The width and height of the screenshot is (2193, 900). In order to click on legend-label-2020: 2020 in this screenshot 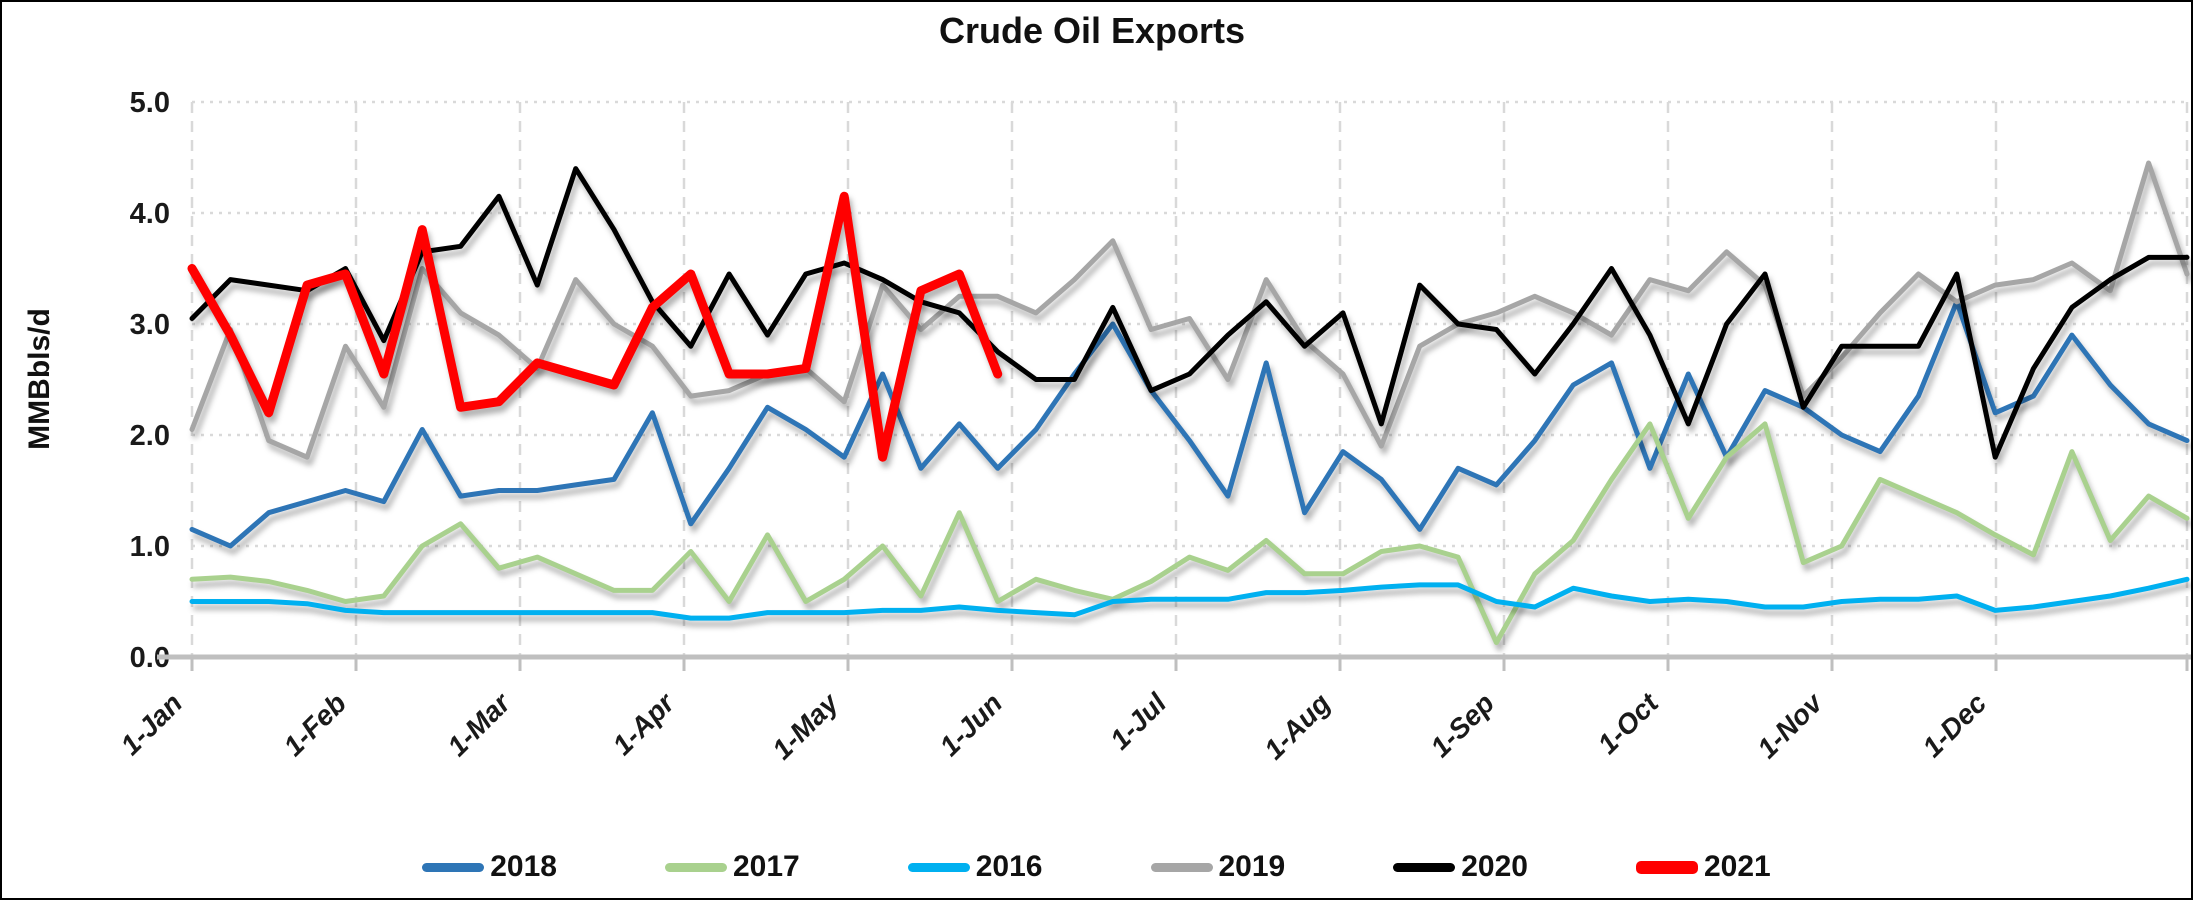, I will do `click(1494, 866)`.